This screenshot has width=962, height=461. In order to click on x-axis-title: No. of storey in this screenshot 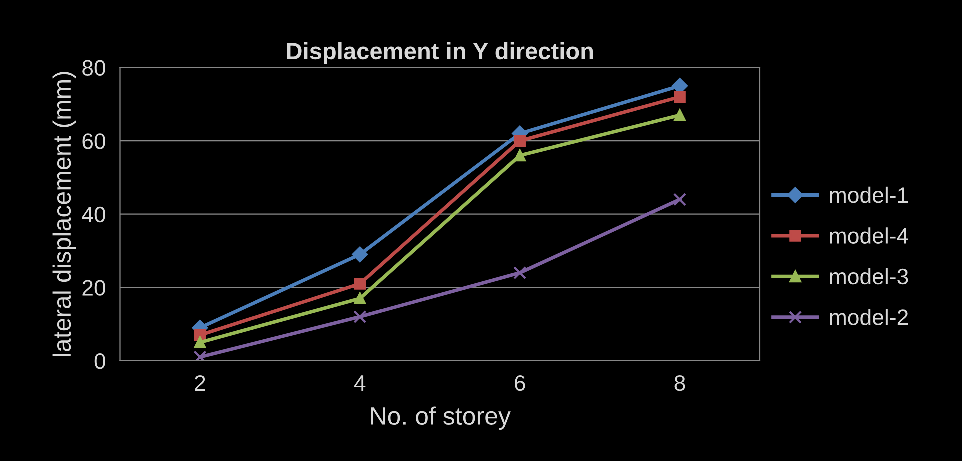, I will do `click(441, 418)`.